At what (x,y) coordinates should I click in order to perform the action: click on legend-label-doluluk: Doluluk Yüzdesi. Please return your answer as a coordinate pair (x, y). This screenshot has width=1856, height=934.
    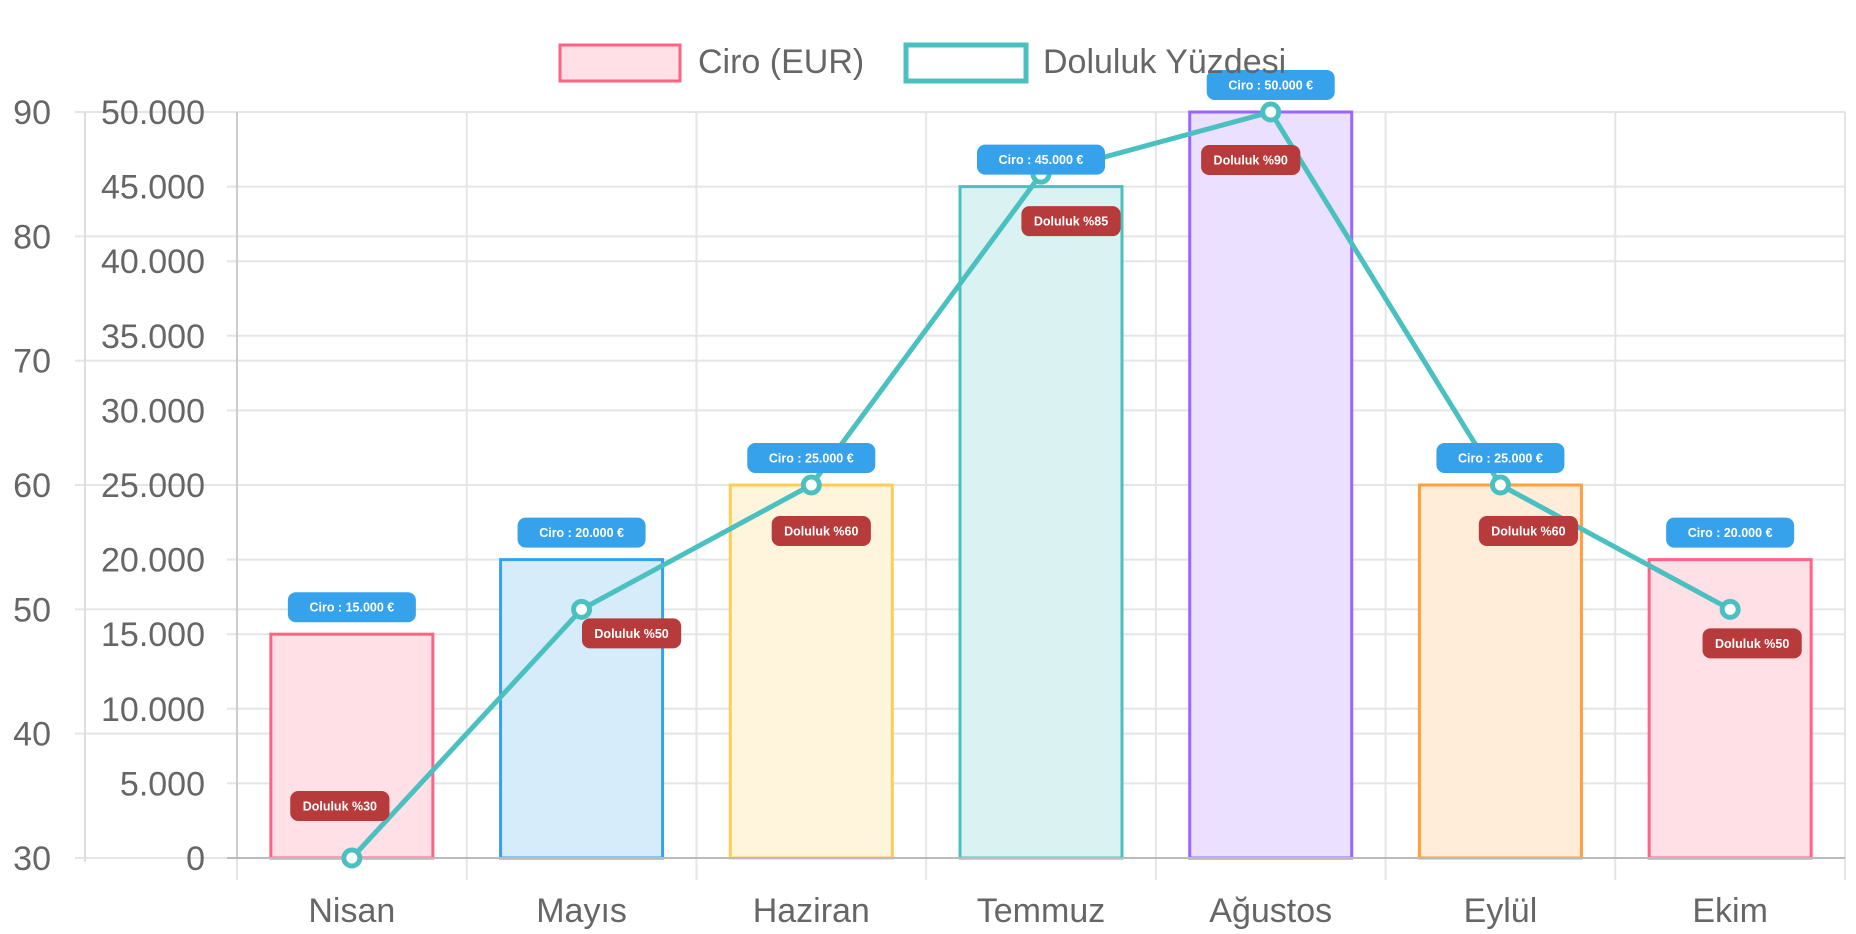
    Looking at the image, I should click on (1164, 62).